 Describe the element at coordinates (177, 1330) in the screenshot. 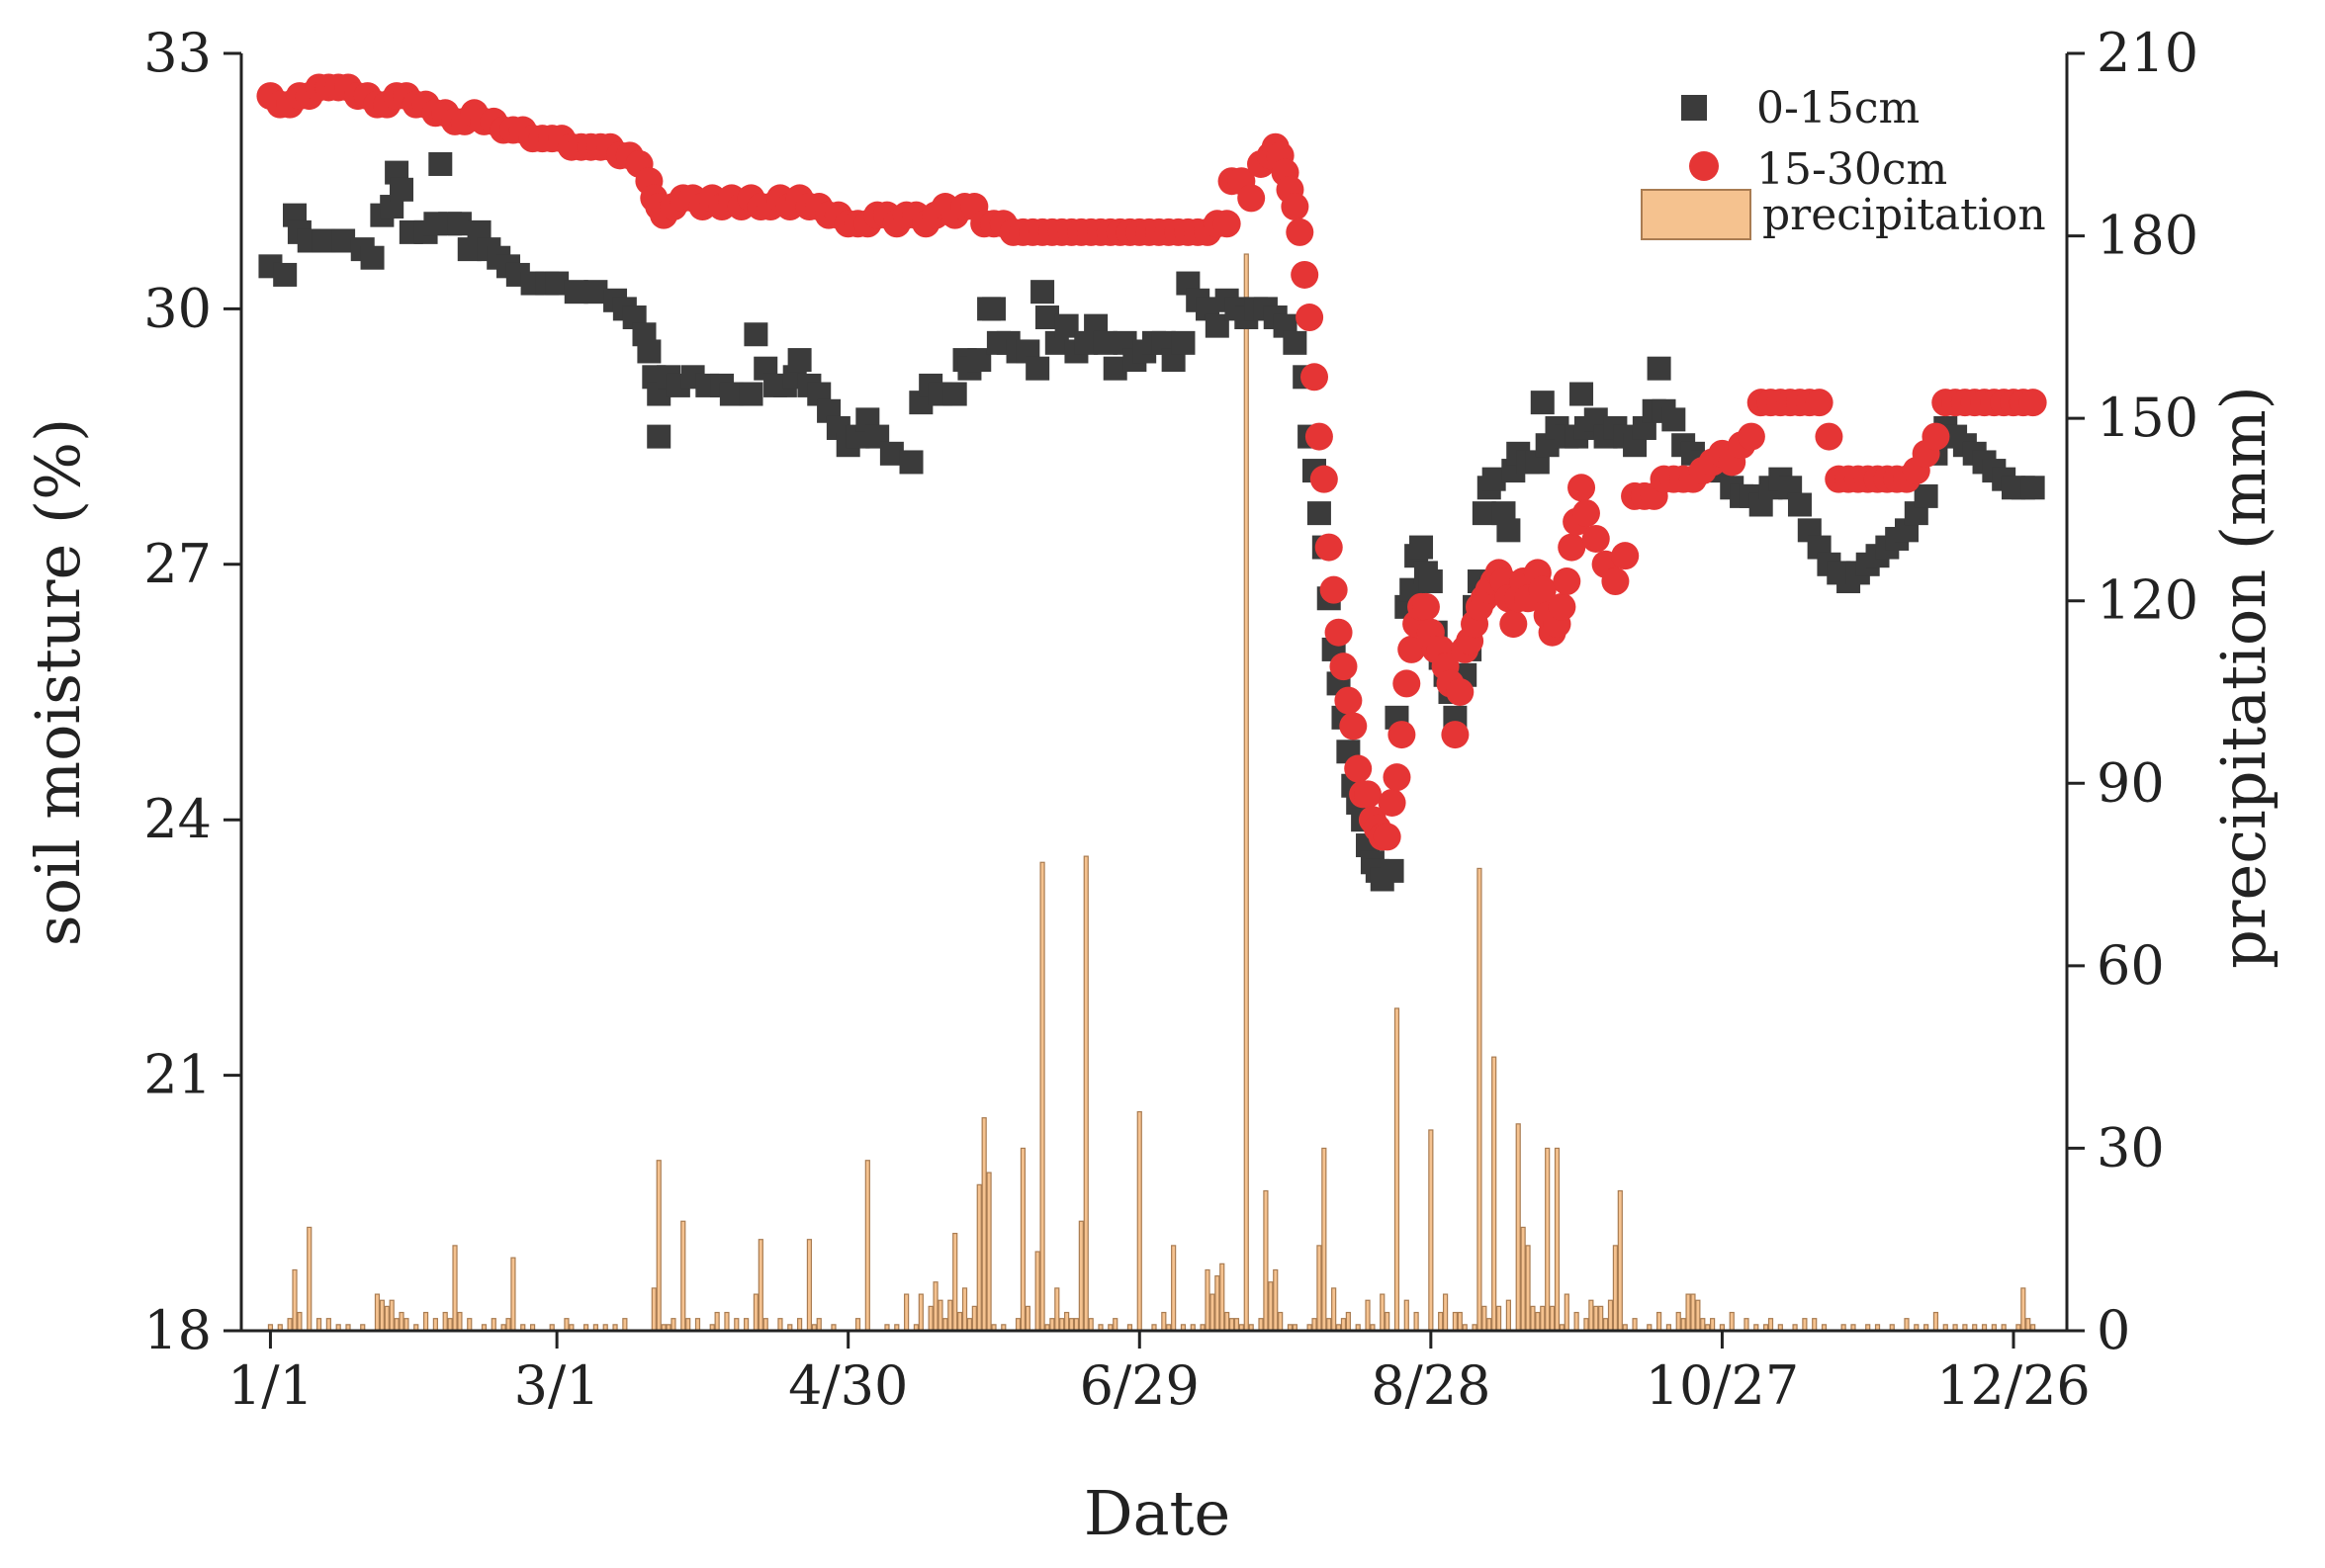

I see `left-tick-label: 18` at that location.